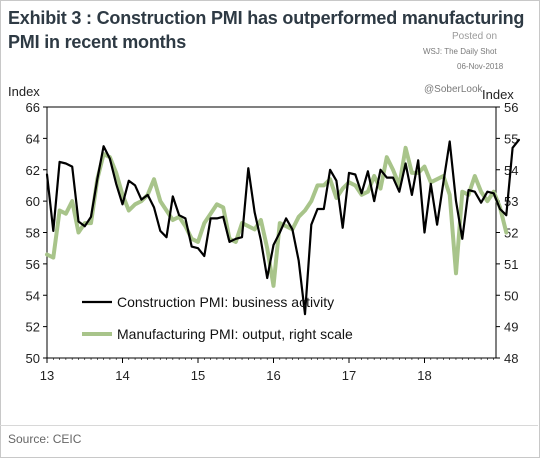  What do you see at coordinates (33, 264) in the screenshot?
I see `left-tick-label: 56` at bounding box center [33, 264].